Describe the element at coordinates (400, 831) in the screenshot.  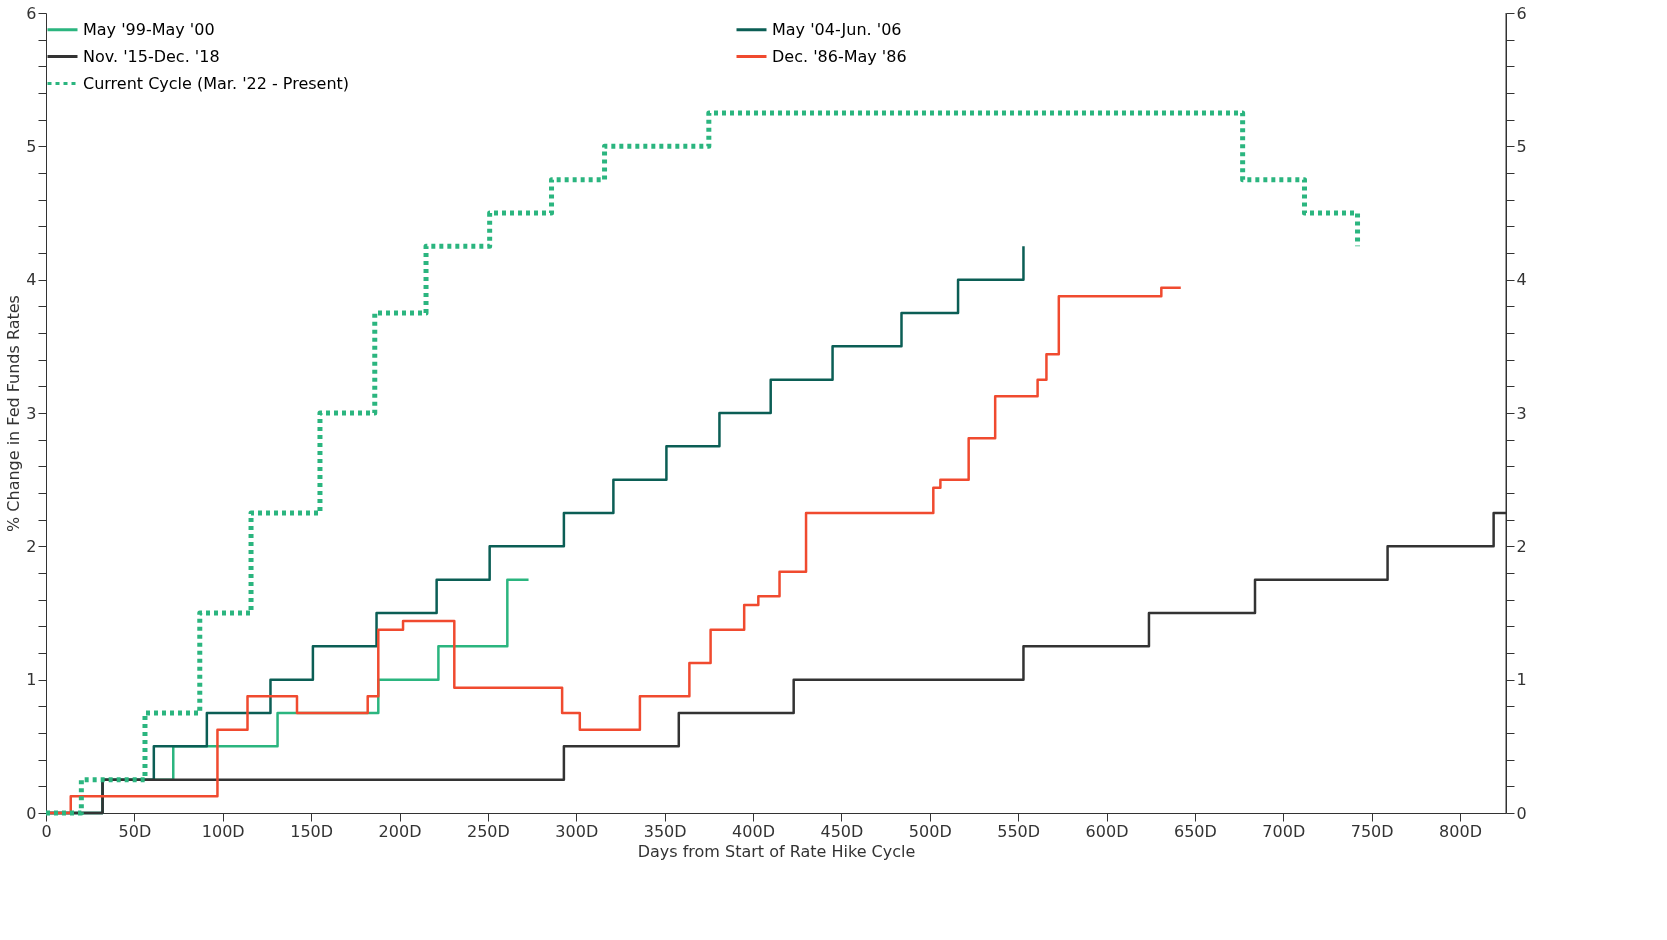
I see `x-tick-label: 200D` at that location.